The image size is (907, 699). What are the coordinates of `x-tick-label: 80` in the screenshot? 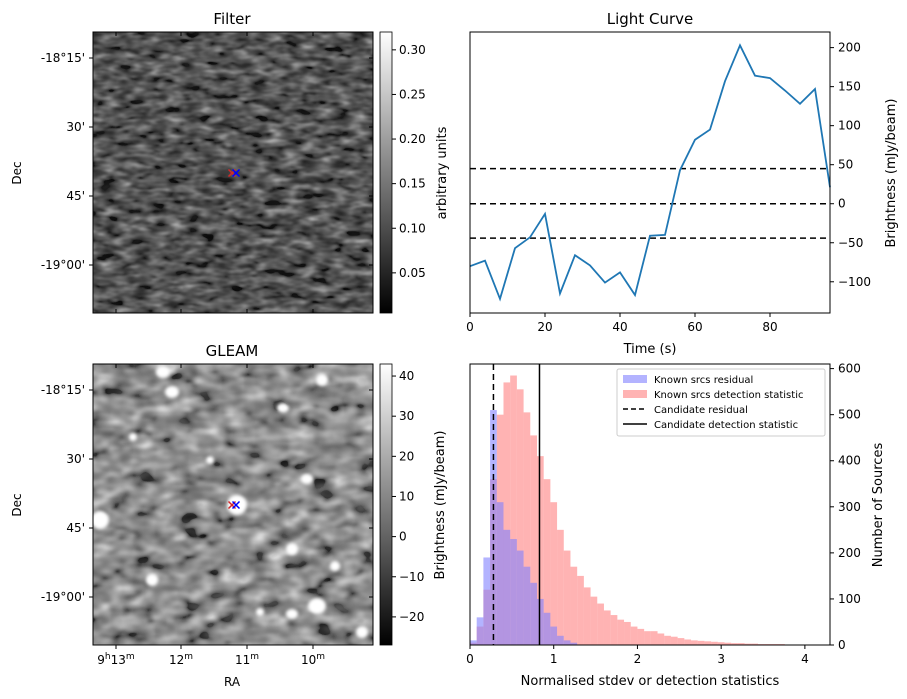 It's located at (769, 327).